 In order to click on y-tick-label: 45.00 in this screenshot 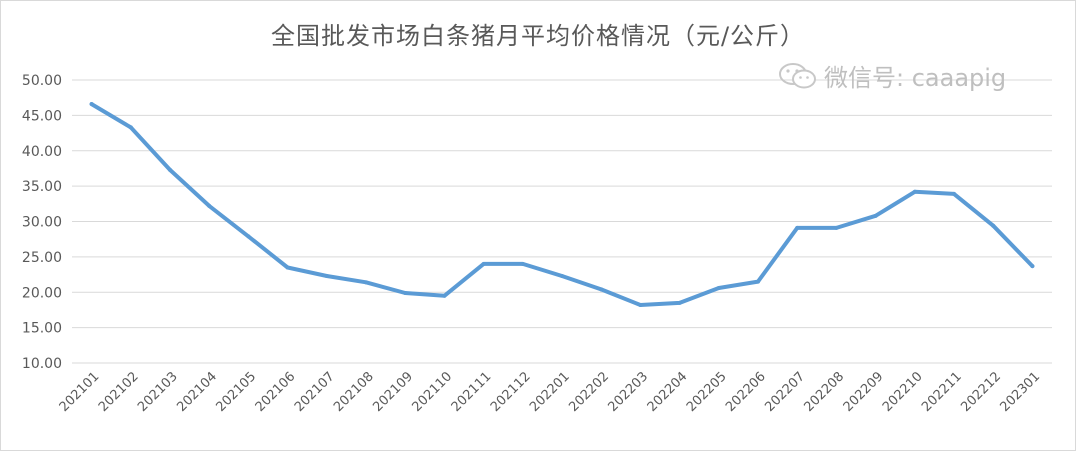, I will do `click(42, 116)`.